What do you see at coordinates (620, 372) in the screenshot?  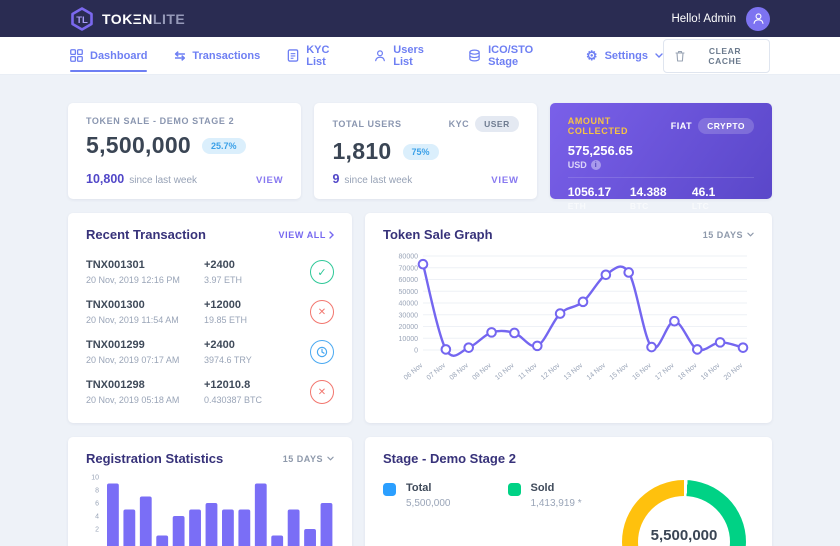 I see `svg-text: 15 Nov` at bounding box center [620, 372].